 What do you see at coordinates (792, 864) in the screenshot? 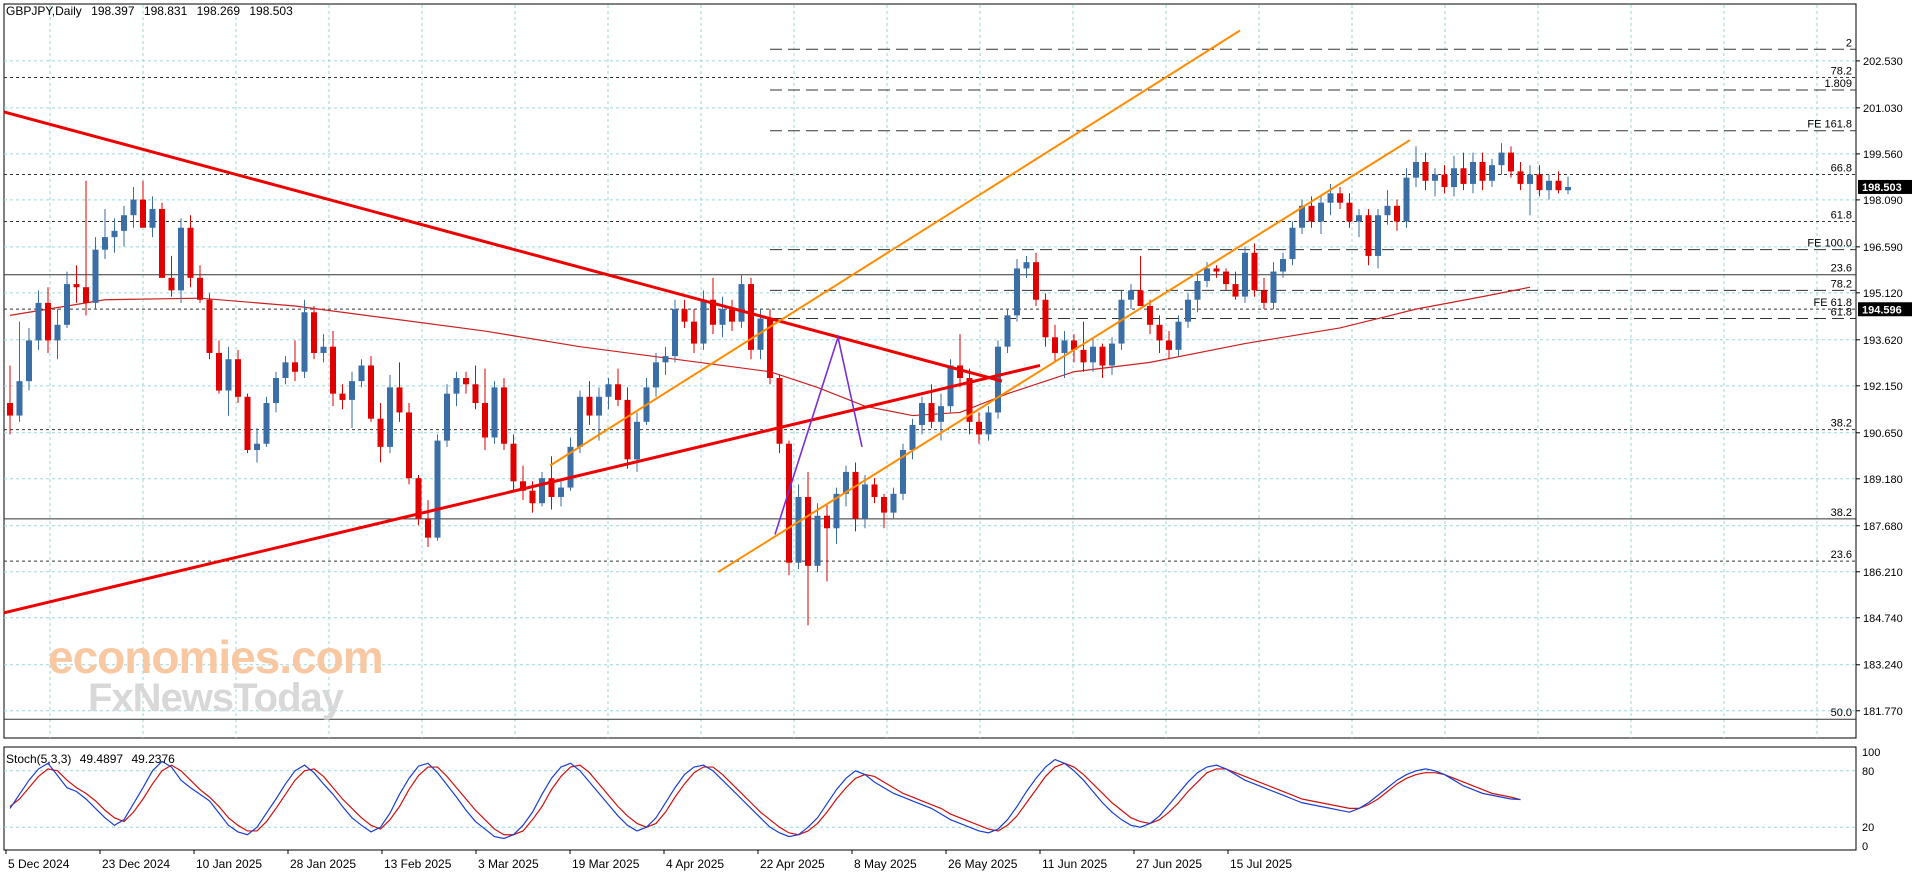
I see `date-label: 22 Apr 2025` at bounding box center [792, 864].